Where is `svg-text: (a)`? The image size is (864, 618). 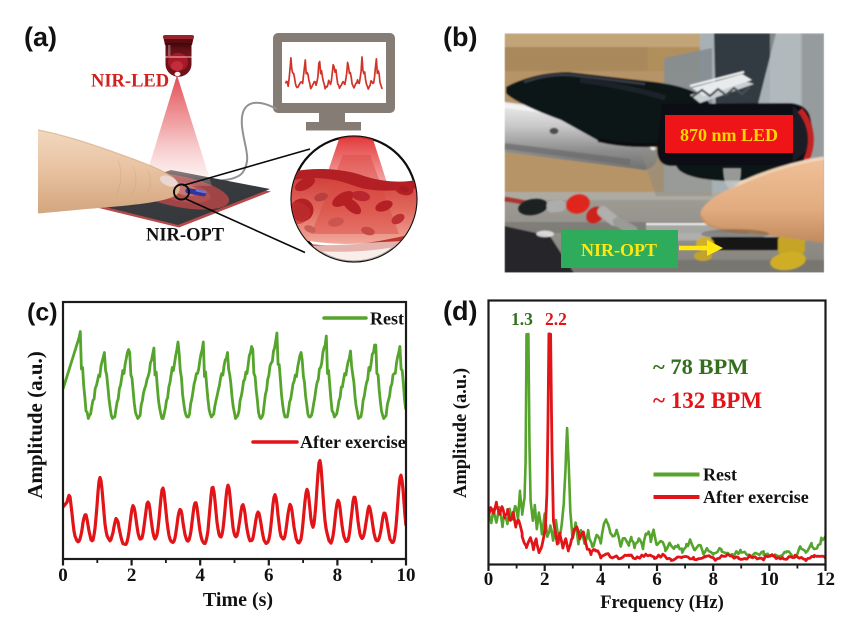
svg-text: (a) is located at coordinates (40, 37).